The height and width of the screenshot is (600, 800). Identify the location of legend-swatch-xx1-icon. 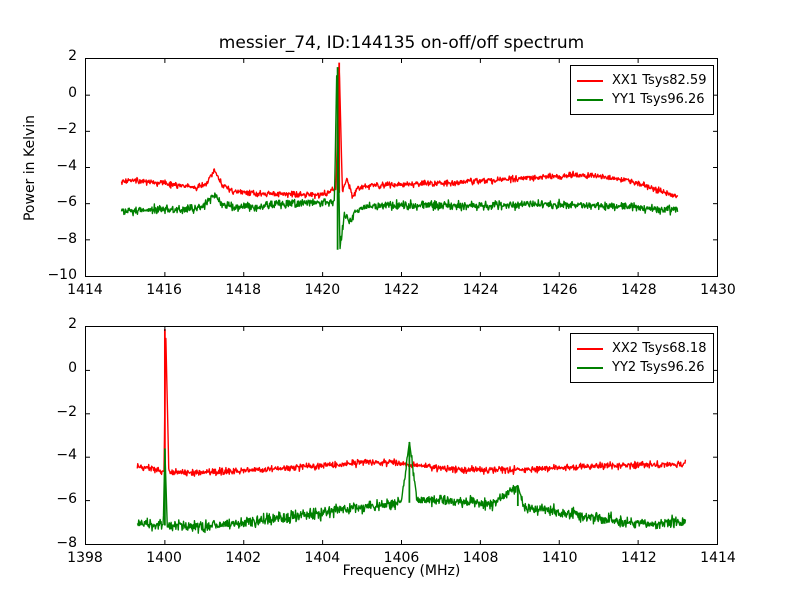
(590, 80).